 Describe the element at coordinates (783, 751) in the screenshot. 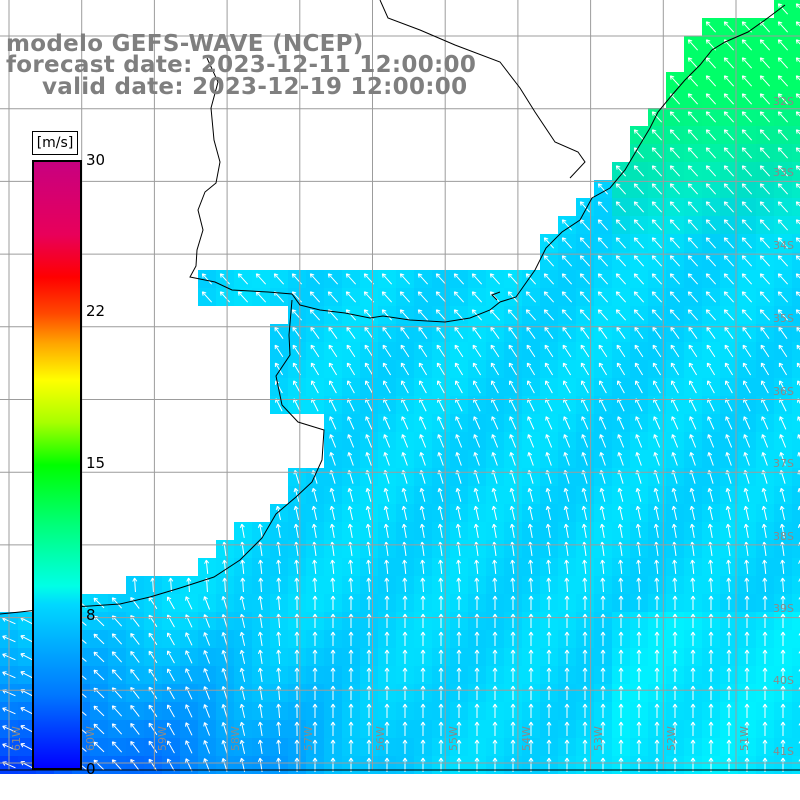

I see `lat-label: 41S` at that location.